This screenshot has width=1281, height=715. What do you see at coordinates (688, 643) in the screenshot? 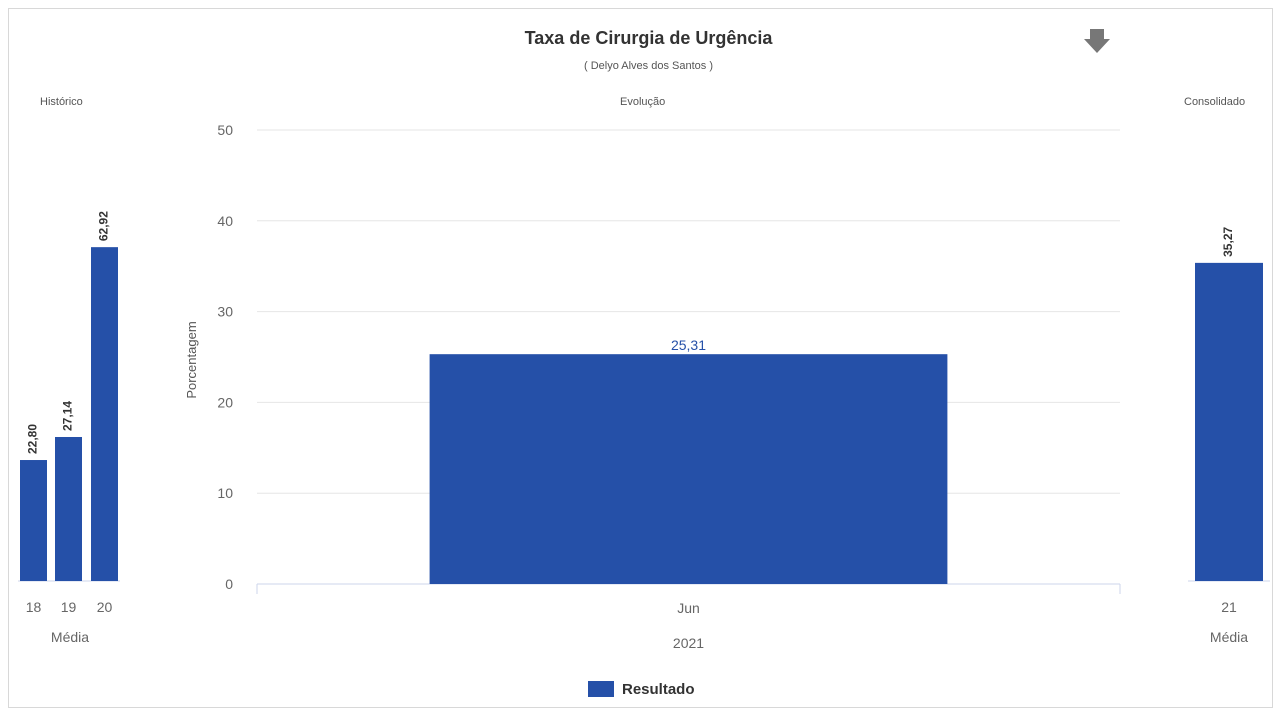
I see `evolucao-xlabel: 2021` at bounding box center [688, 643].